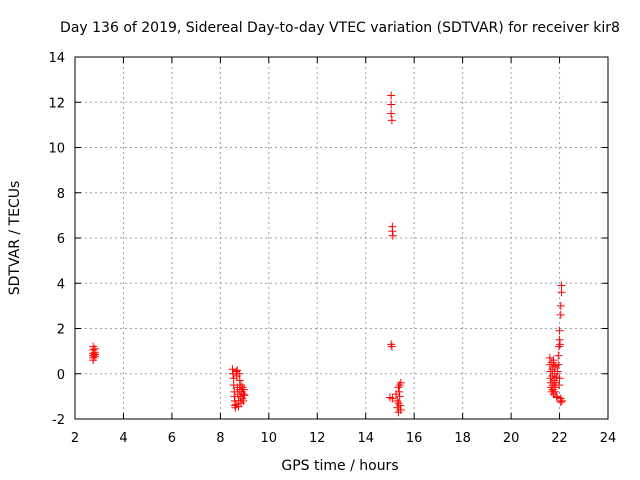  Describe the element at coordinates (559, 438) in the screenshot. I see `x-tick-label: 22` at that location.